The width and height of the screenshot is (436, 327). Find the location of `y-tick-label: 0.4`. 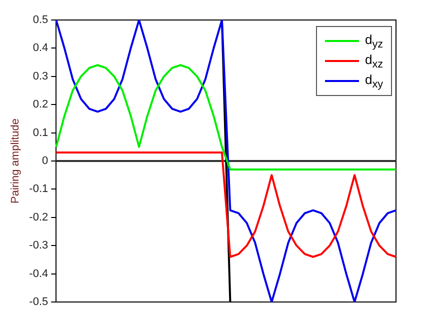

y-tick-label: 0.4 is located at coordinates (40, 48).